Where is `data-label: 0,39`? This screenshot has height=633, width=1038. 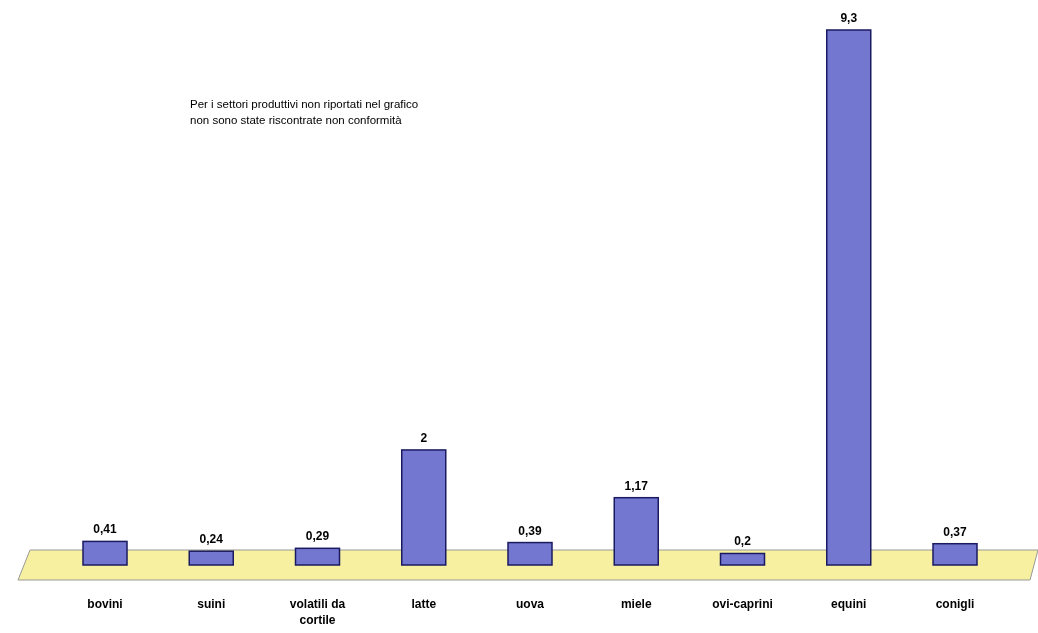
data-label: 0,39 is located at coordinates (530, 530).